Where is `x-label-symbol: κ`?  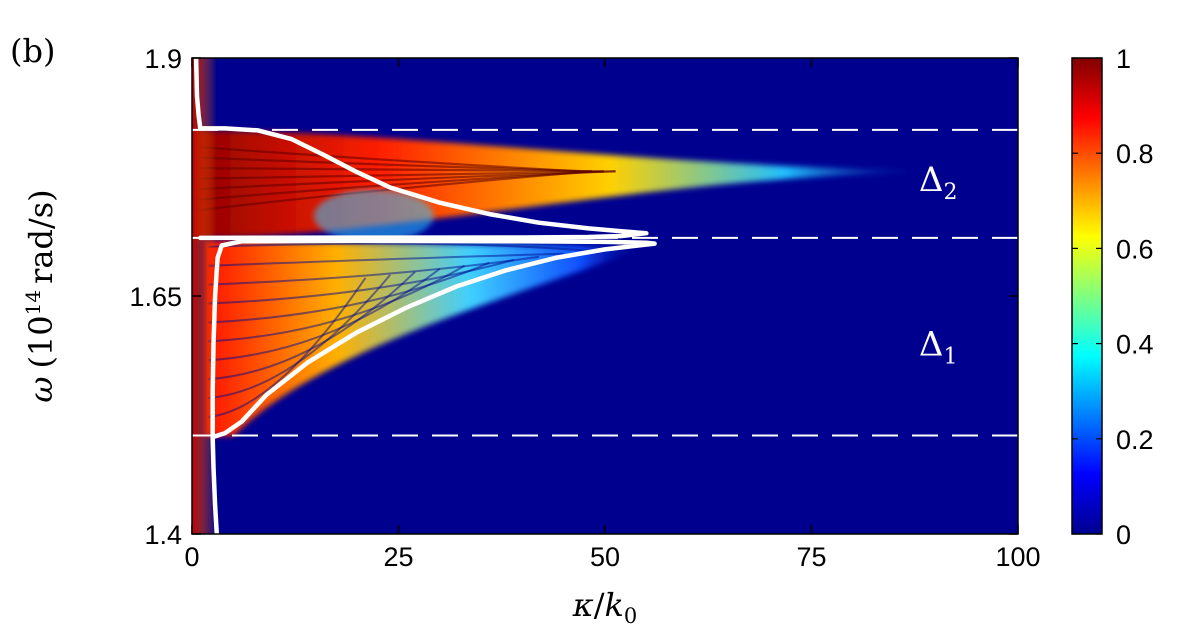 x-label-symbol: κ is located at coordinates (583, 605).